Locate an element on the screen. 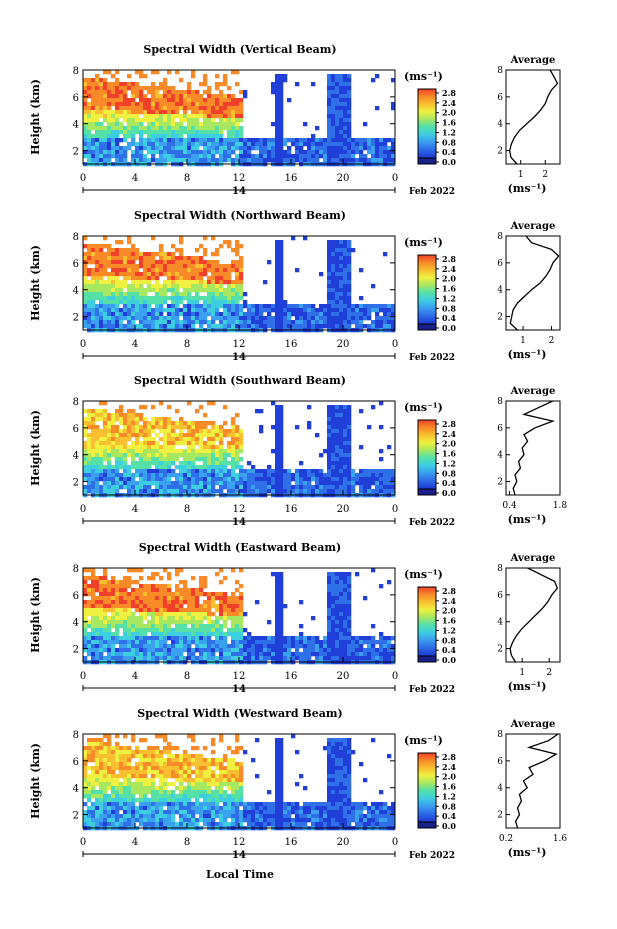  x-axis-label: Local Time is located at coordinates (240, 874).